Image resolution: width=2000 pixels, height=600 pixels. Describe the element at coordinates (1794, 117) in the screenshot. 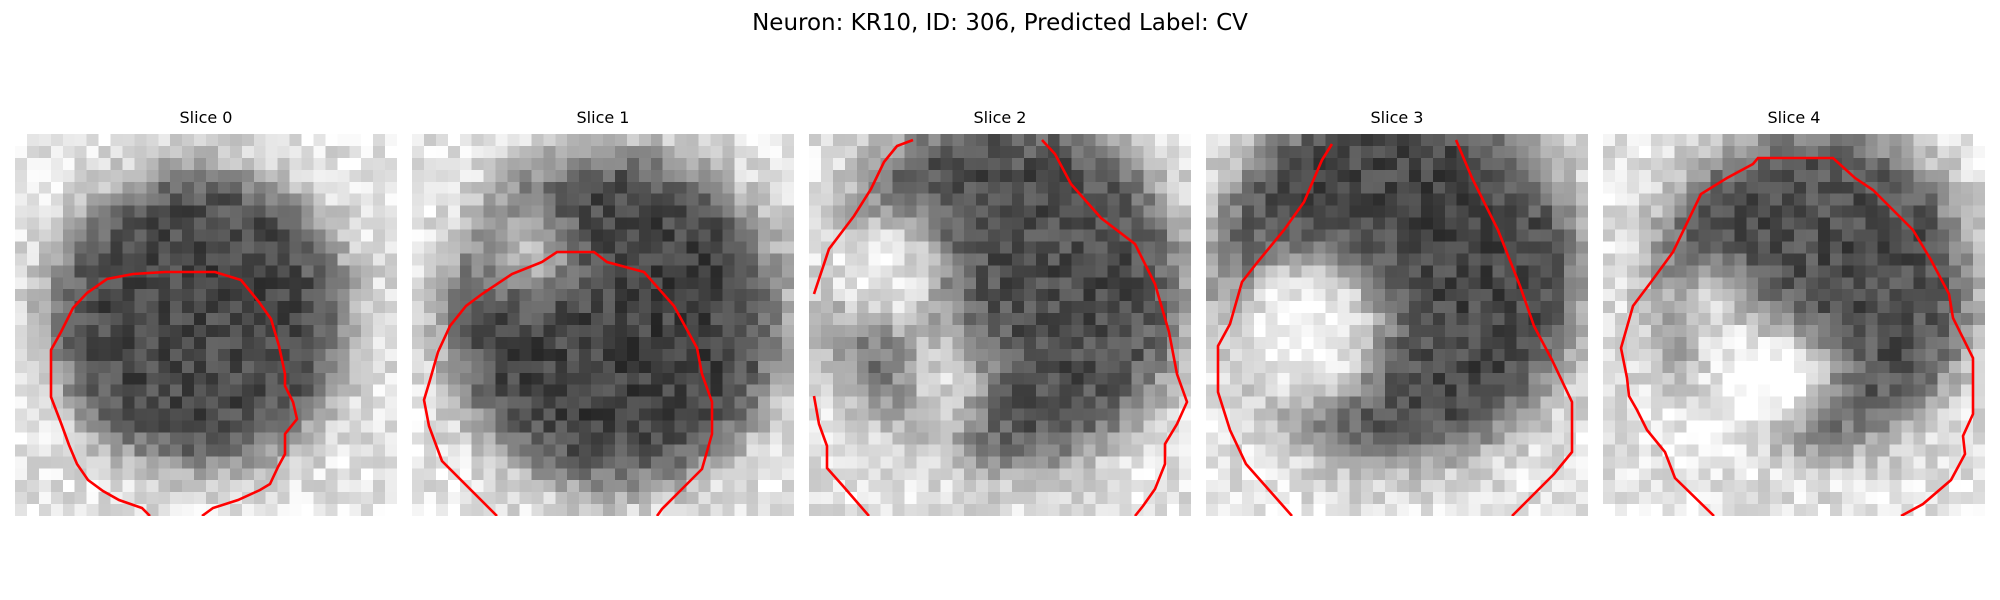

I see `slice-title: Slice 4` at that location.